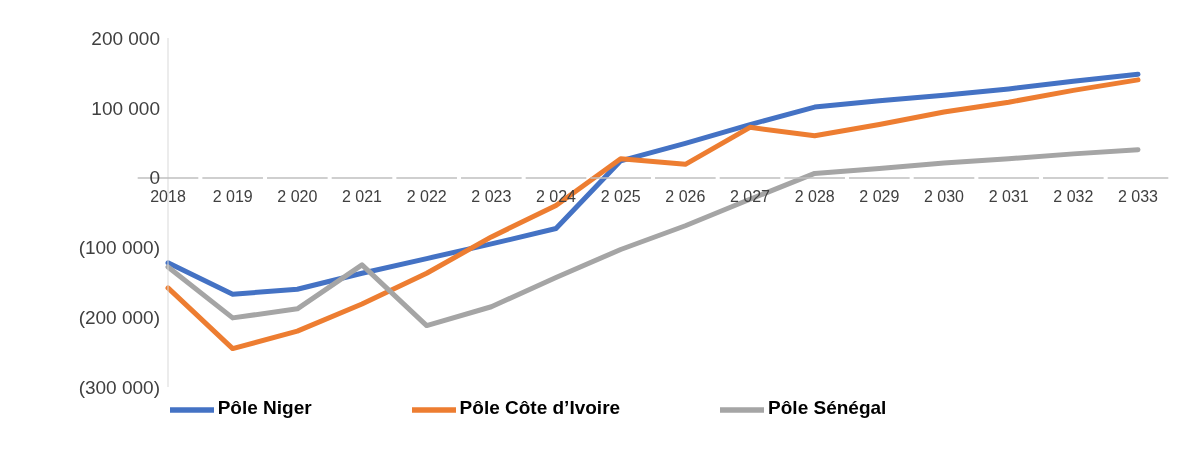 This screenshot has height=464, width=1189. Describe the element at coordinates (297, 196) in the screenshot. I see `x-tick-label: 2 020` at that location.